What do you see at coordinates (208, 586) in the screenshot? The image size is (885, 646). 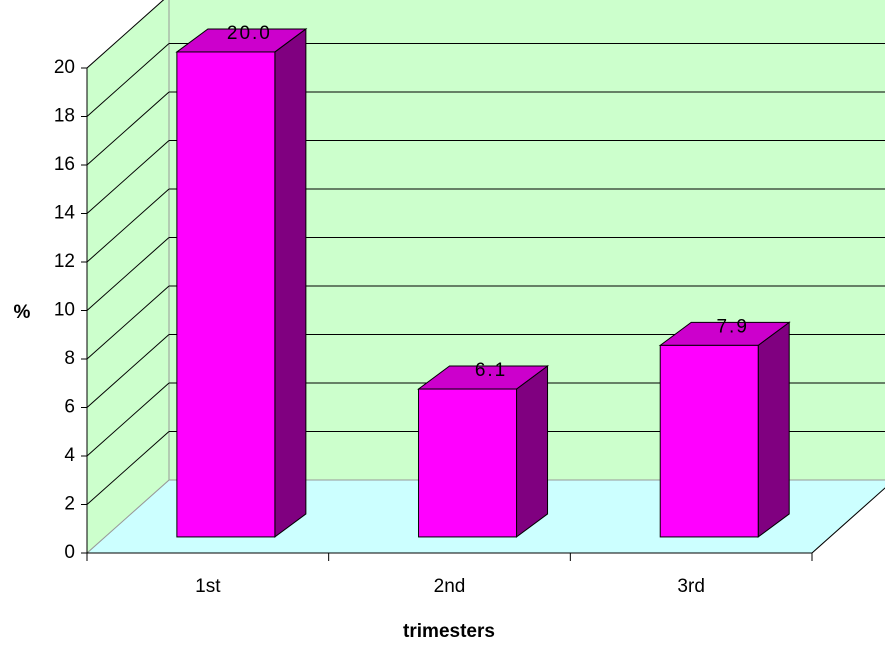 I see `x-tick-label: 1st` at bounding box center [208, 586].